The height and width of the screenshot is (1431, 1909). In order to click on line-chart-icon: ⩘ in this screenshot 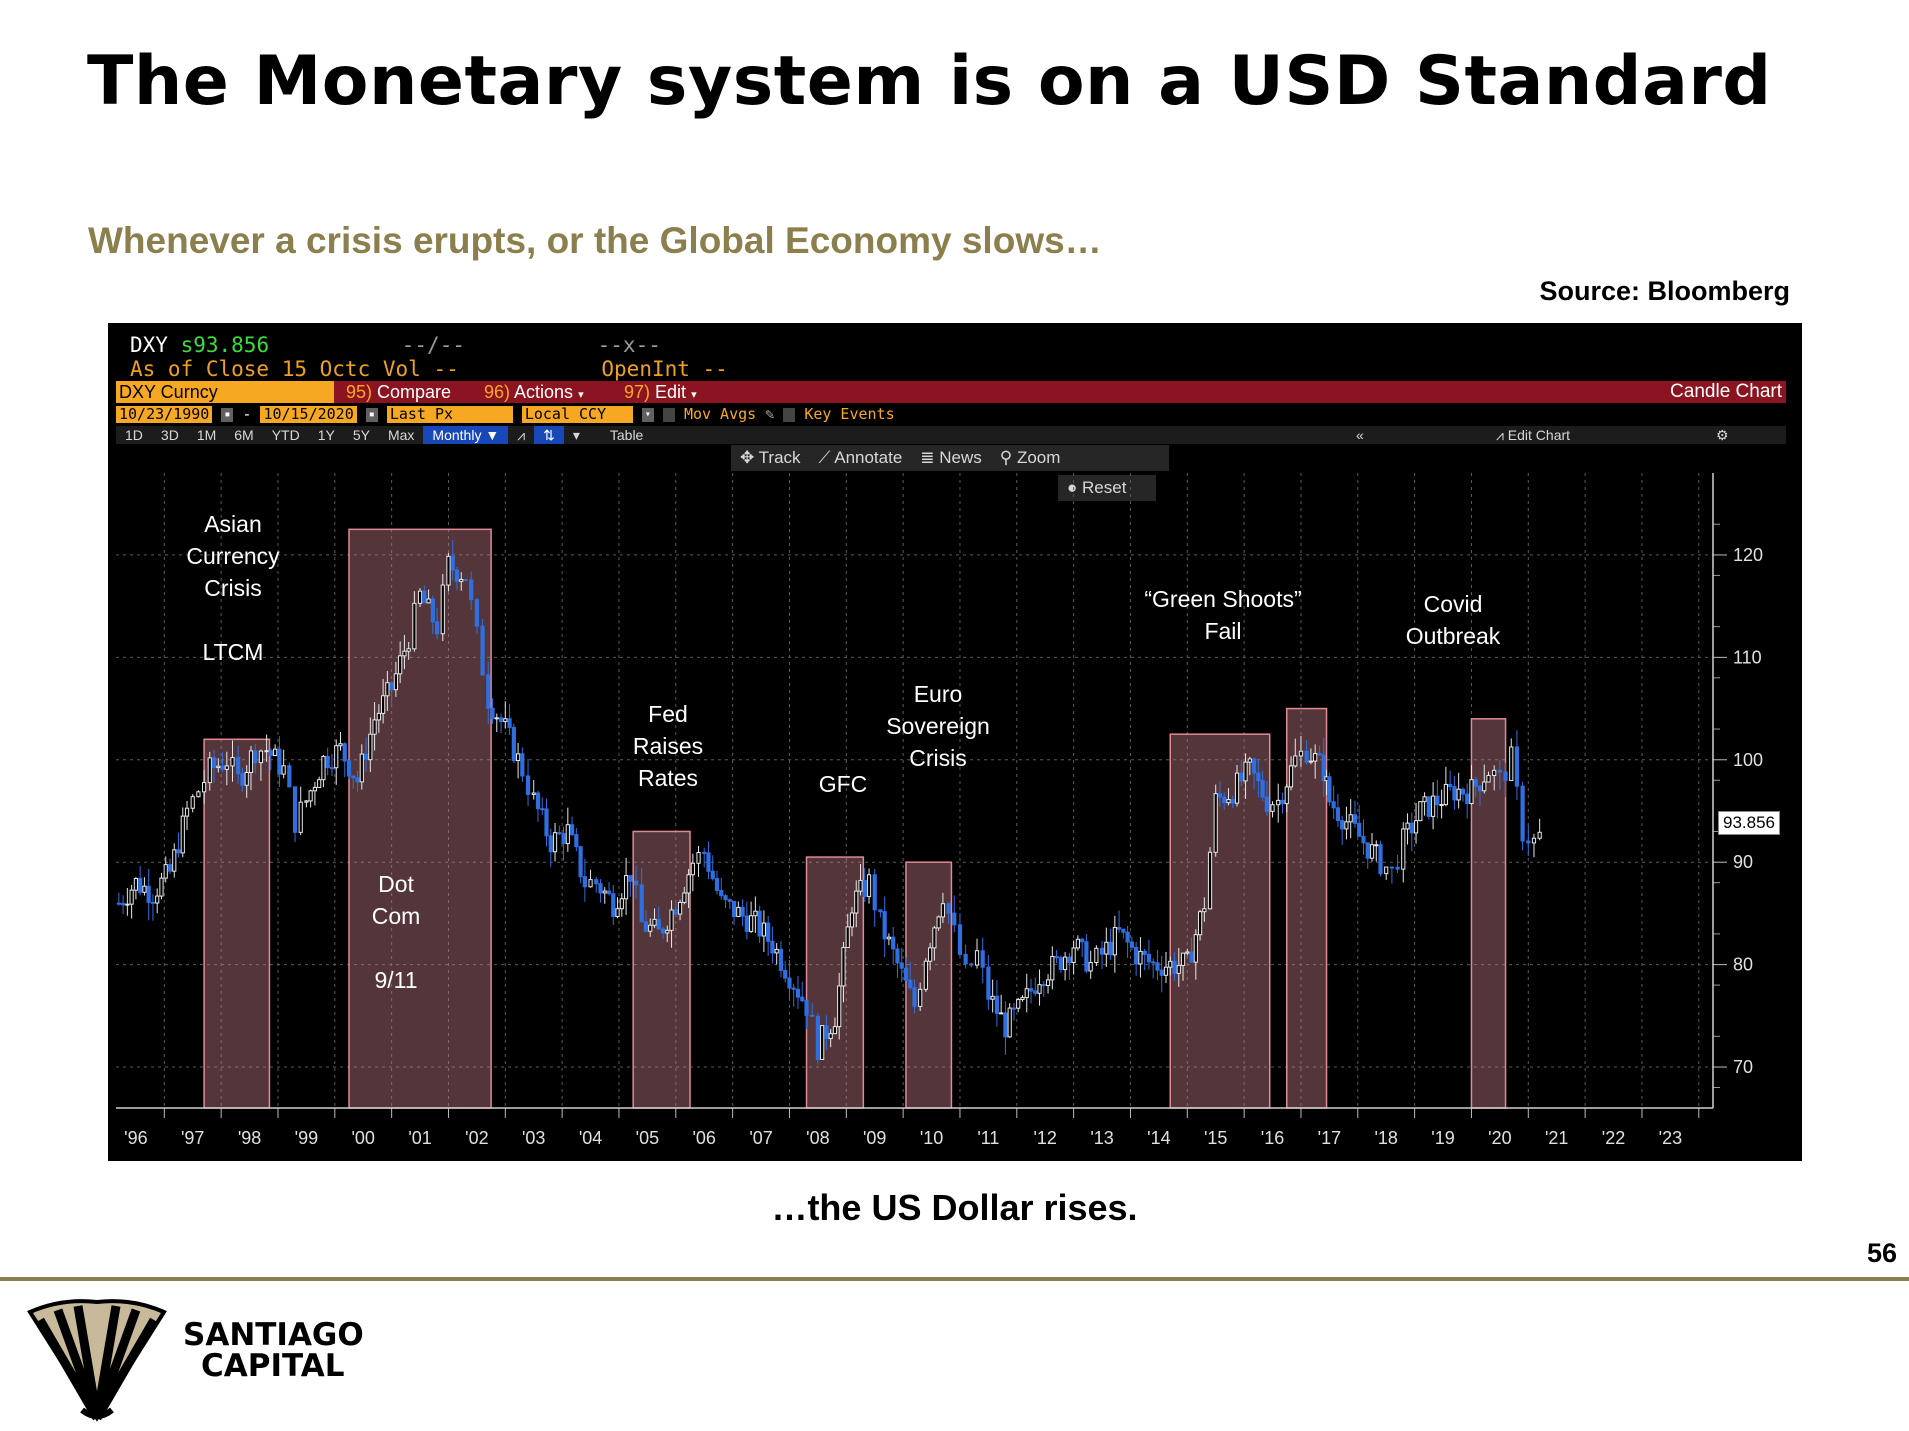, I will do `click(521, 435)`.